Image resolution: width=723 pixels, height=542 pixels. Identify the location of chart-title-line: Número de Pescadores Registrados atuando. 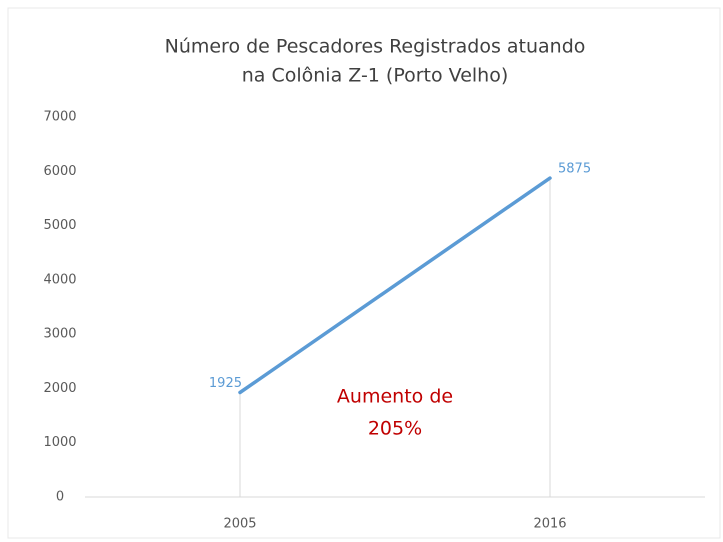
(375, 47).